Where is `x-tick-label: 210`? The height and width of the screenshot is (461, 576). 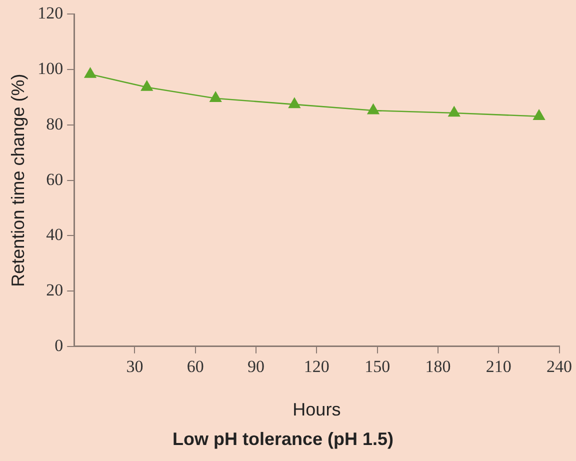
x-tick-label: 210 is located at coordinates (499, 366).